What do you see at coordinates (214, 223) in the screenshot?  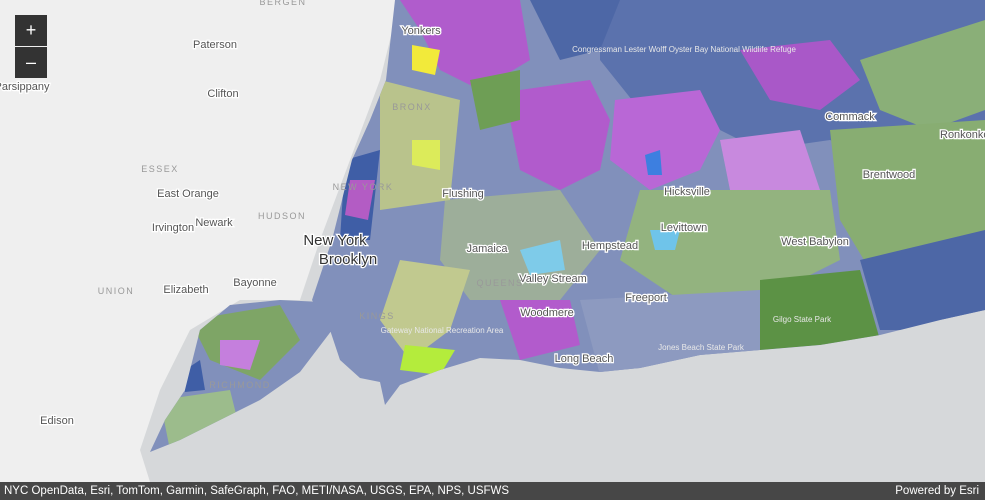 I see `place-label: Newark` at bounding box center [214, 223].